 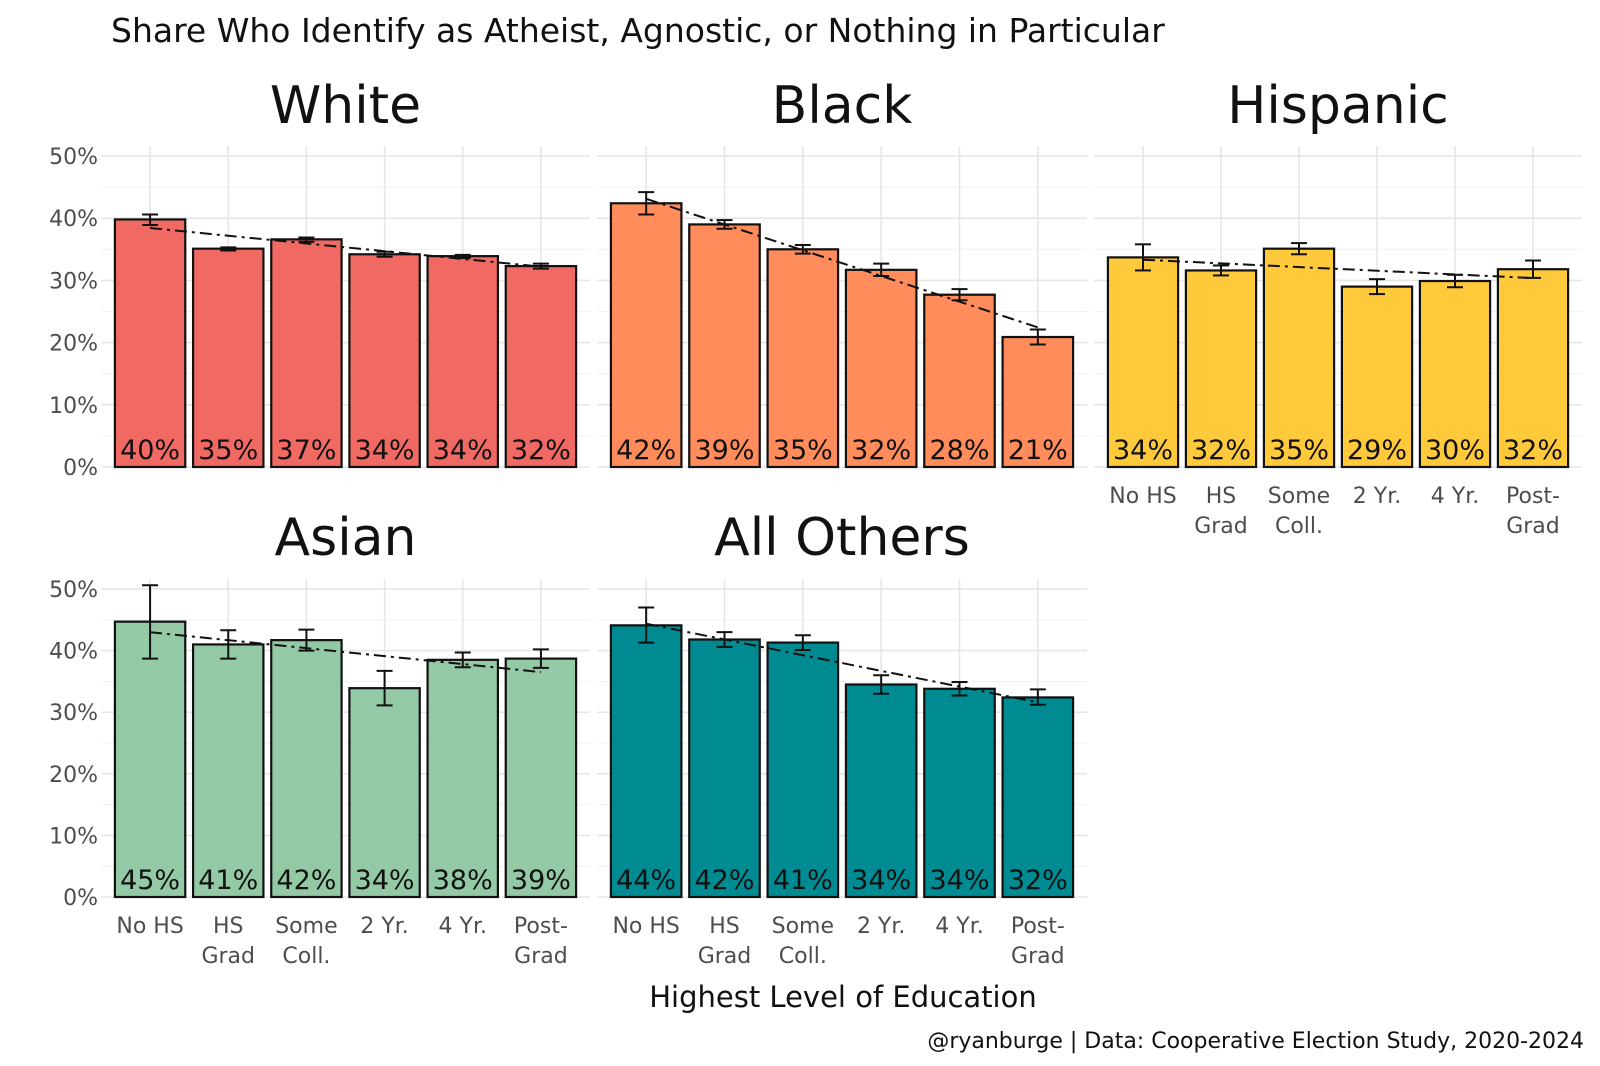 I want to click on data-label-black: 42%, so click(x=646, y=450).